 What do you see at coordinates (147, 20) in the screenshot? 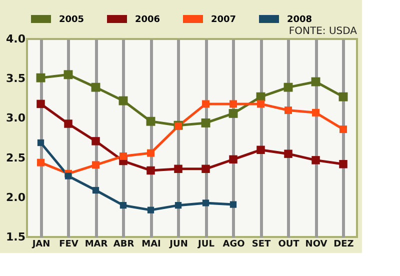
I see `legend-label: 2006` at bounding box center [147, 20].